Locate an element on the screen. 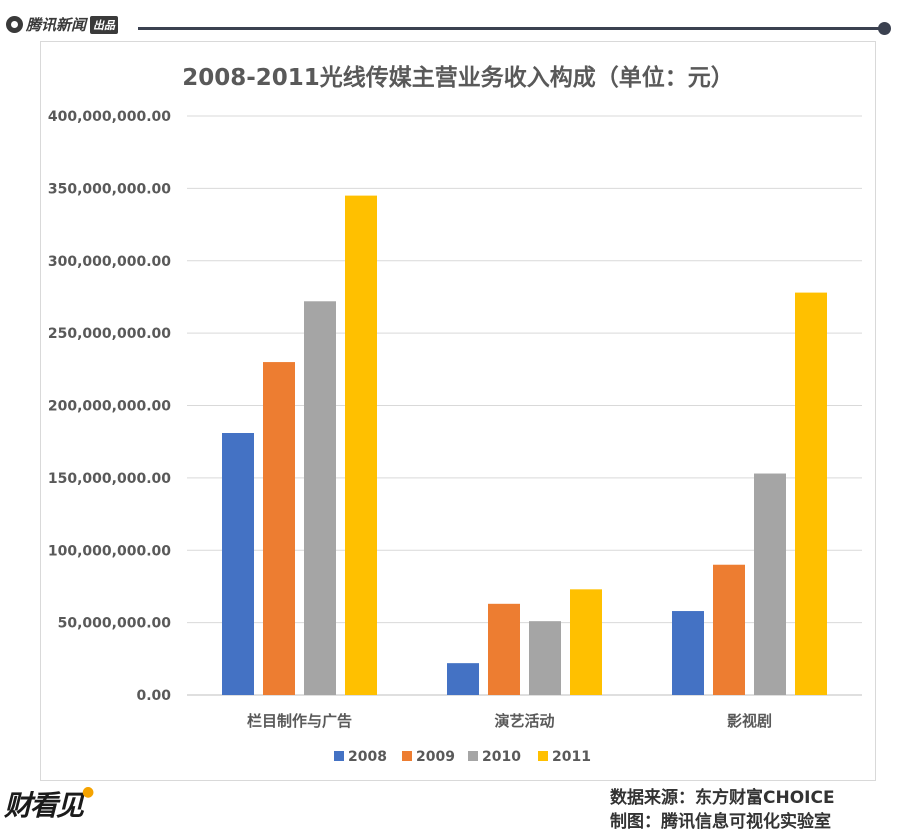 The width and height of the screenshot is (910, 834). header-bar: 腾讯新闻 出品 is located at coordinates (455, 25).